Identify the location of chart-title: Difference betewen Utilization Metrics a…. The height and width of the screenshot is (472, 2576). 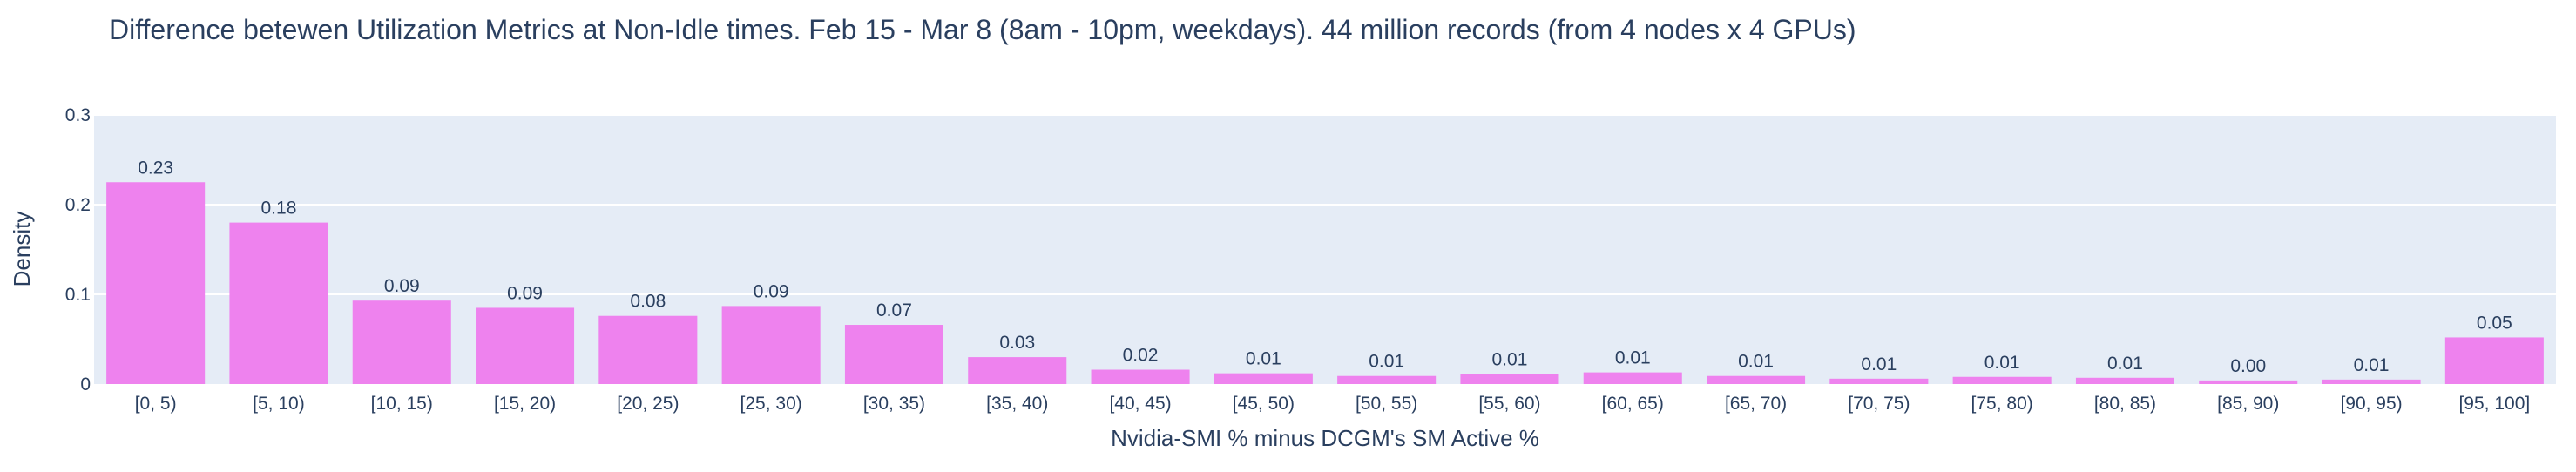
(982, 29).